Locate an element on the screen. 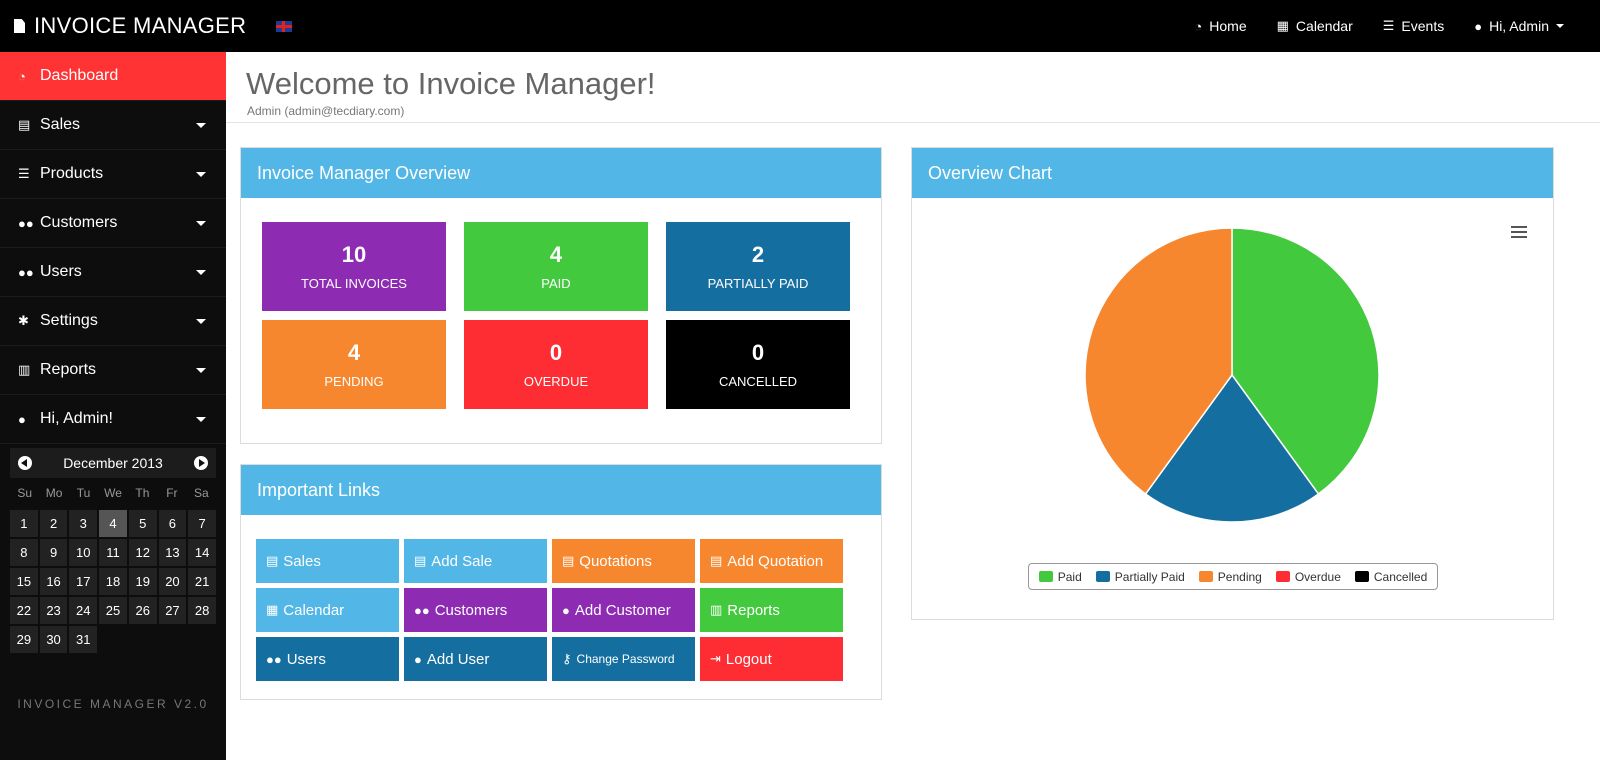 This screenshot has width=1600, height=760. legend-label: Partially Paid is located at coordinates (1149, 576).